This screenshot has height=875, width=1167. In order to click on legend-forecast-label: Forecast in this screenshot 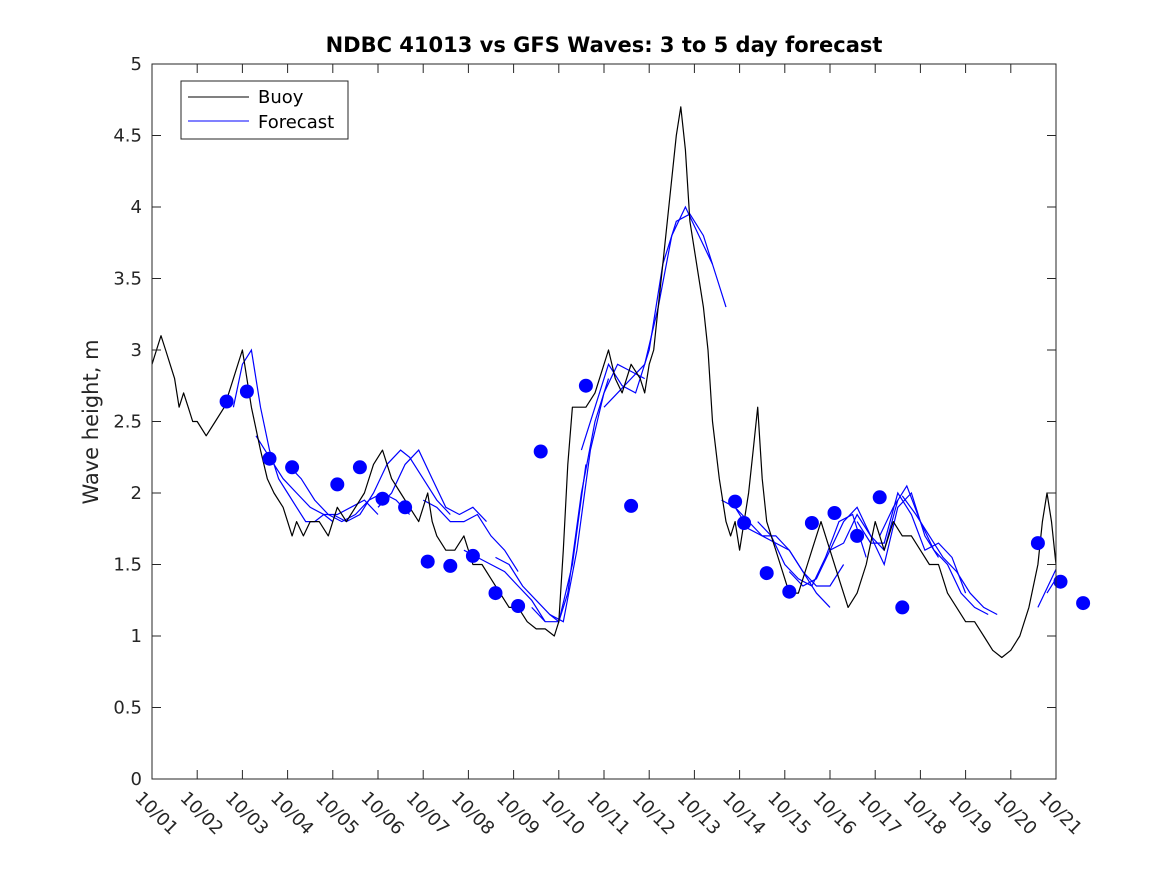, I will do `click(296, 122)`.